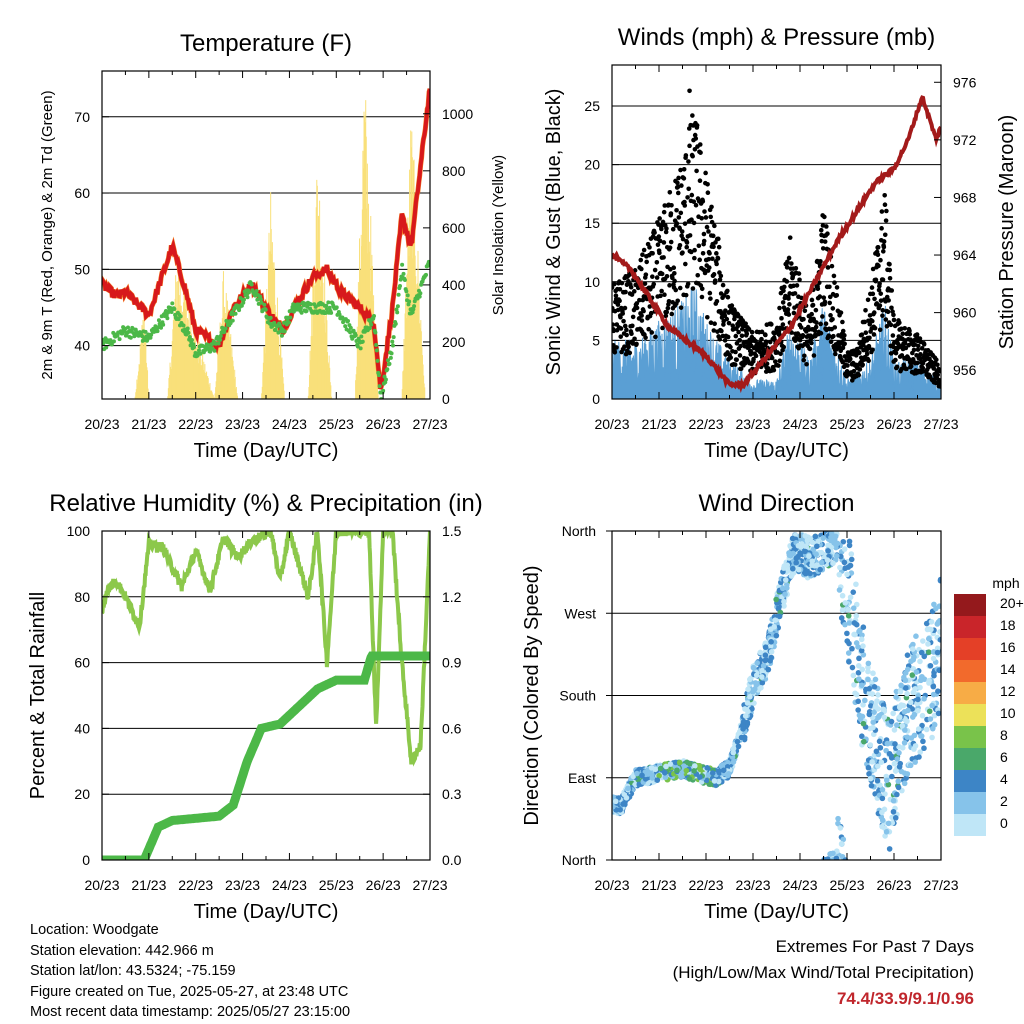 The image size is (1024, 1024). What do you see at coordinates (799, 885) in the screenshot?
I see `x-tick-label: 24/23` at bounding box center [799, 885].